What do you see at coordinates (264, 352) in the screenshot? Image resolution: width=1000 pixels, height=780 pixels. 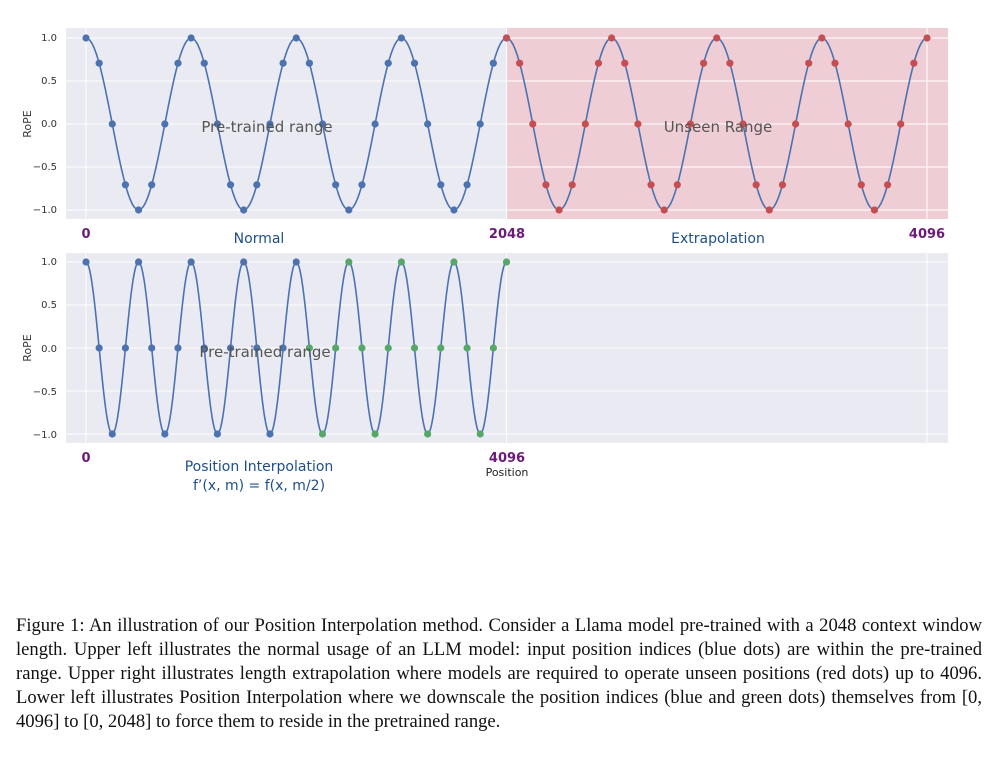 I see `bottom-pretrained-range-label: Pre-trained range` at bounding box center [264, 352].